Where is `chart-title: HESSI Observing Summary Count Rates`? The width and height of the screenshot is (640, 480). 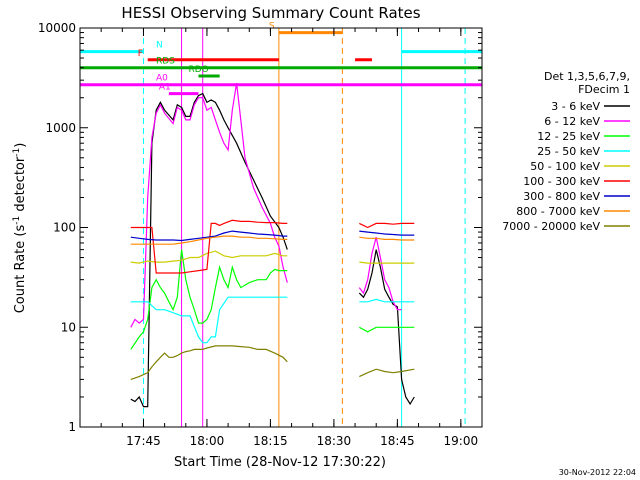 chart-title: HESSI Observing Summary Count Rates is located at coordinates (270, 13).